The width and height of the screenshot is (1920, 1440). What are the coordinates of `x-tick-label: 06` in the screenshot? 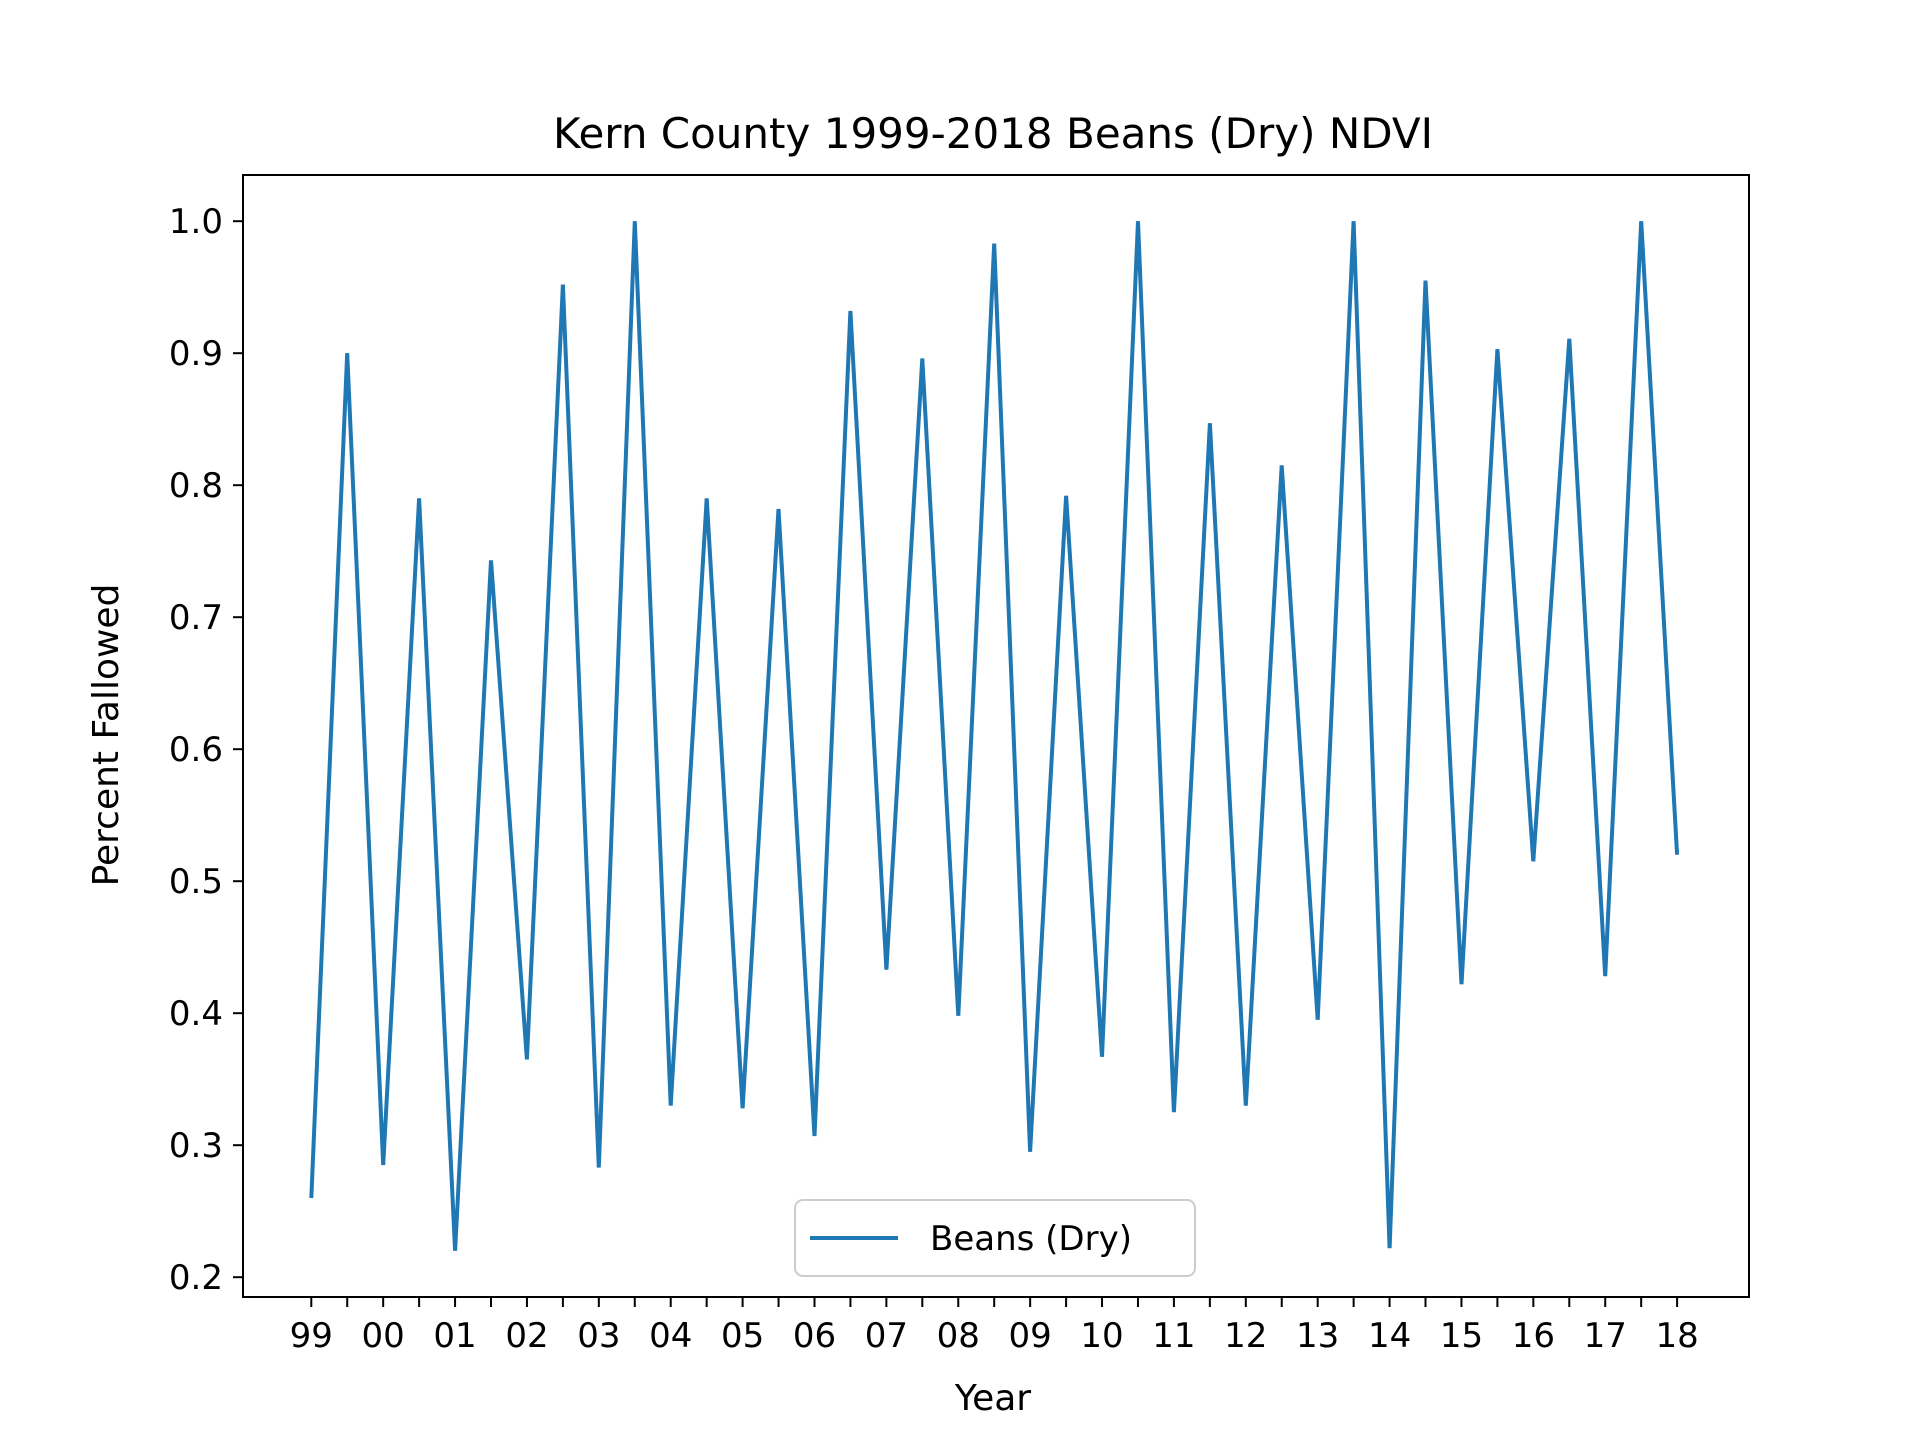 It's located at (814, 1336).